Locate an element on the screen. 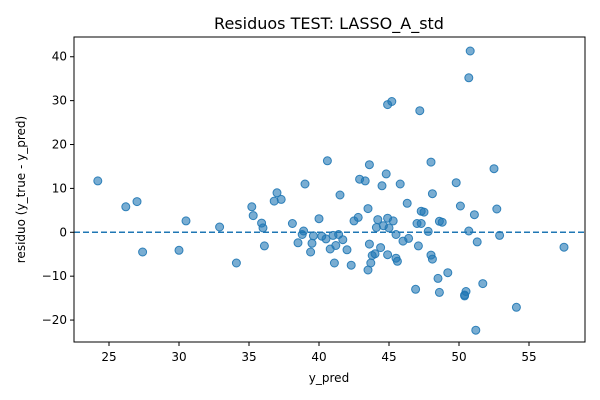 The width and height of the screenshot is (600, 400). y-axis-label: residuo (y_true - y_pred) is located at coordinates (21, 189).